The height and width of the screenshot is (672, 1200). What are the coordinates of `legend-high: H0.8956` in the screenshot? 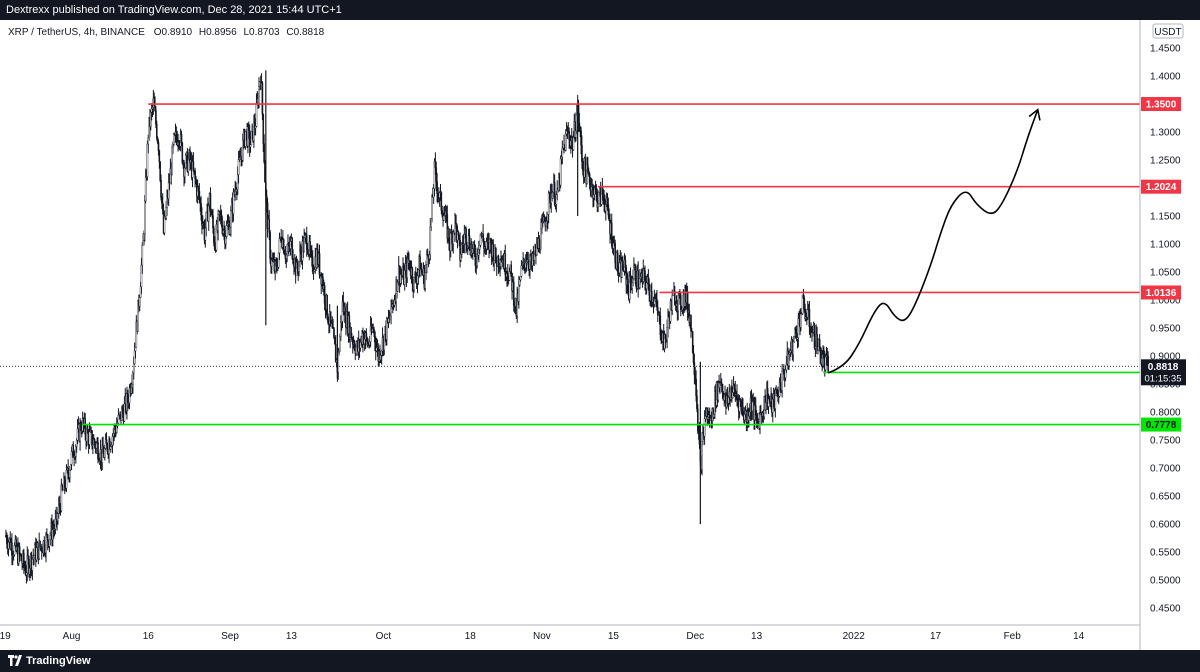 It's located at (218, 32).